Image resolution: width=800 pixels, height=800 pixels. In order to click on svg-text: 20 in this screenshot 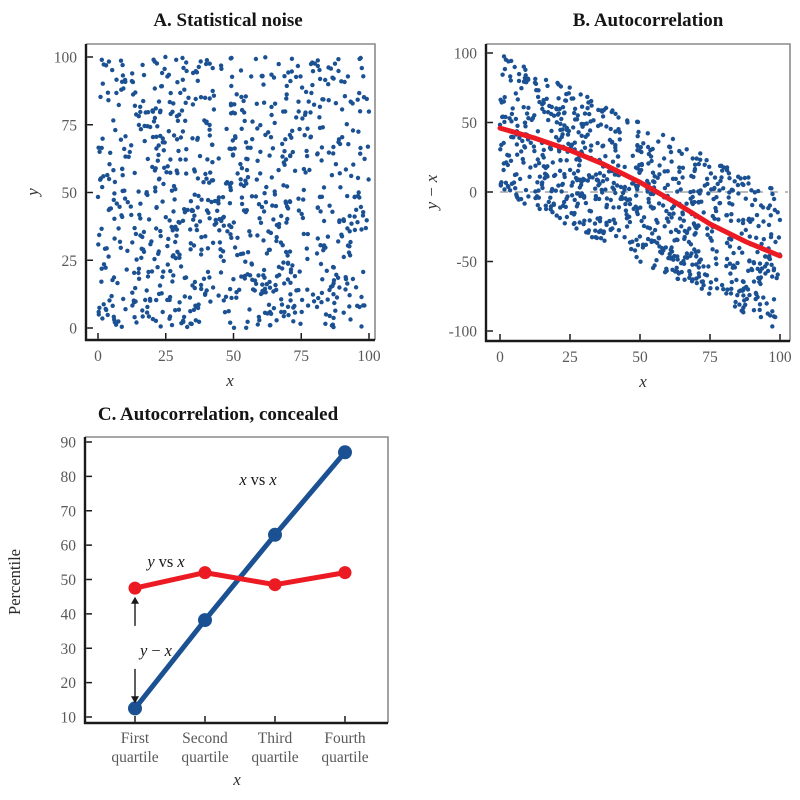, I will do `click(69, 683)`.